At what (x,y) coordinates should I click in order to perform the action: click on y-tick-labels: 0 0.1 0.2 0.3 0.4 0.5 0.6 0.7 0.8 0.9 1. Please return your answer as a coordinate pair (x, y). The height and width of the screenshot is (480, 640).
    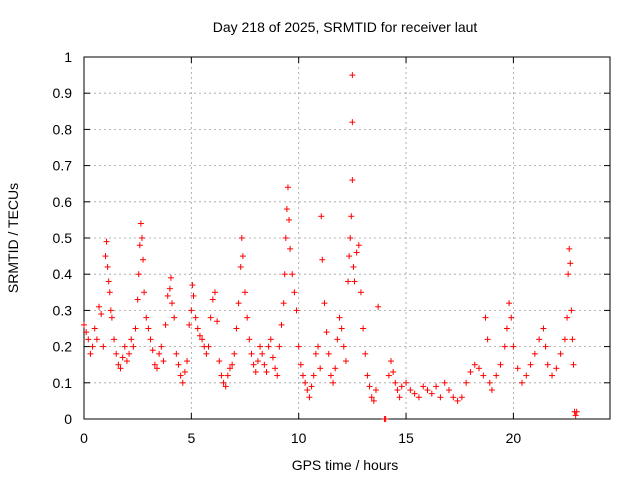
    Looking at the image, I should click on (63, 238).